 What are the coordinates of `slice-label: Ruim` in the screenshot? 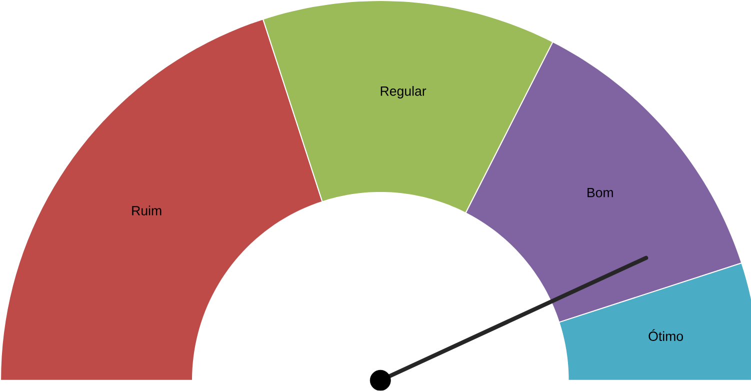 It's located at (147, 211).